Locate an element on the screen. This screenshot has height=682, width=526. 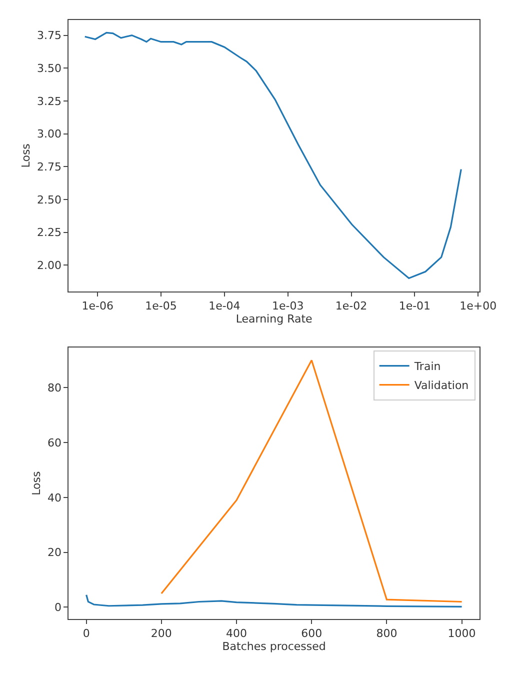
legend-label: Train is located at coordinates (427, 367).